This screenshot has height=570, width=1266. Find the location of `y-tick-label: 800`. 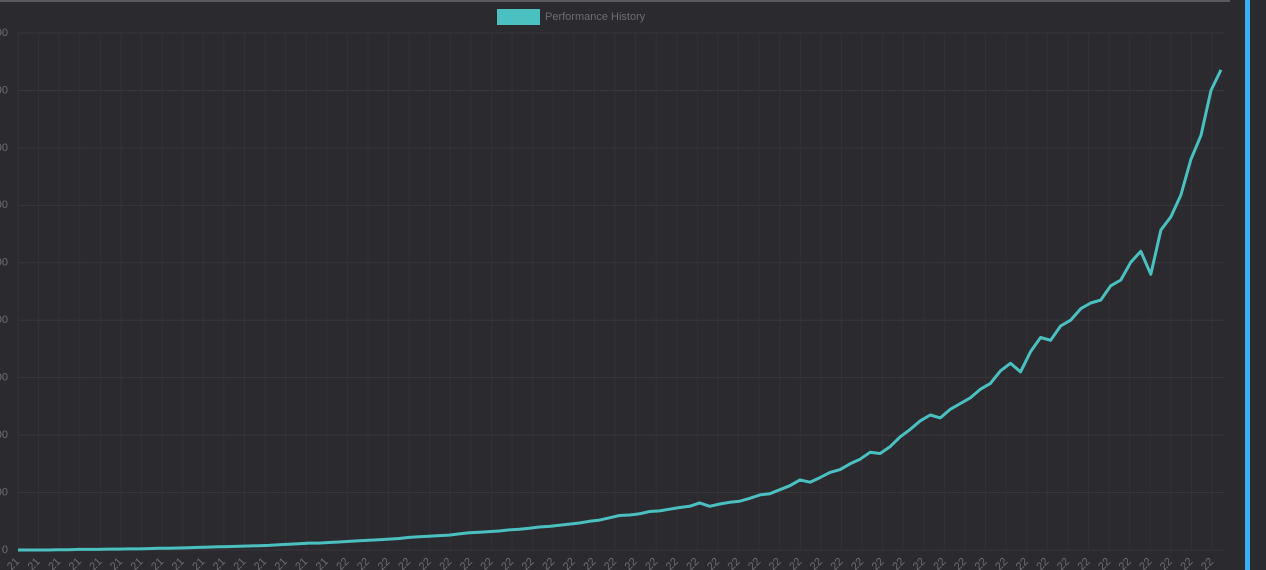

y-tick-label: 800 is located at coordinates (4, 90).